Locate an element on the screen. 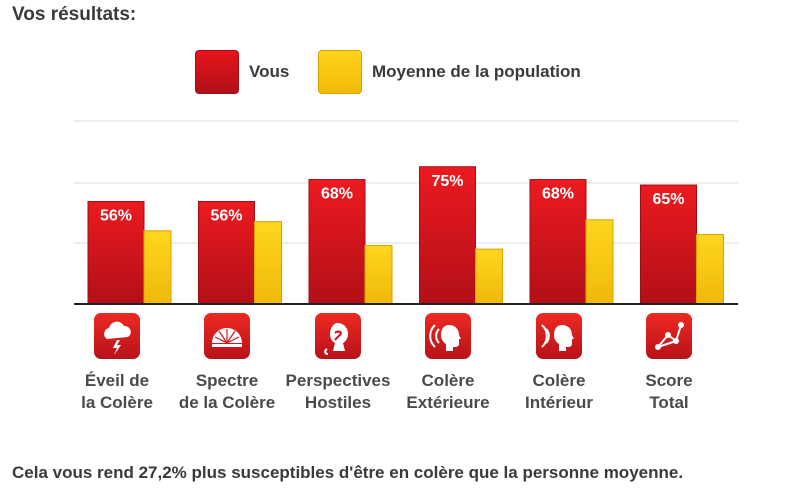  category-label: Perspectives Hostiles is located at coordinates (338, 392).